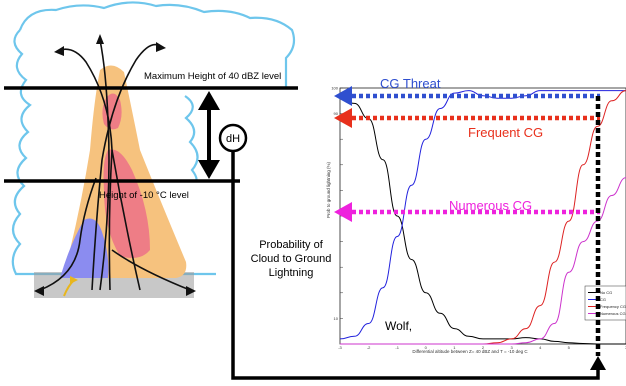 This screenshot has width=626, height=386. I want to click on chart-legend-label: Frequency CG, so click(613, 306).